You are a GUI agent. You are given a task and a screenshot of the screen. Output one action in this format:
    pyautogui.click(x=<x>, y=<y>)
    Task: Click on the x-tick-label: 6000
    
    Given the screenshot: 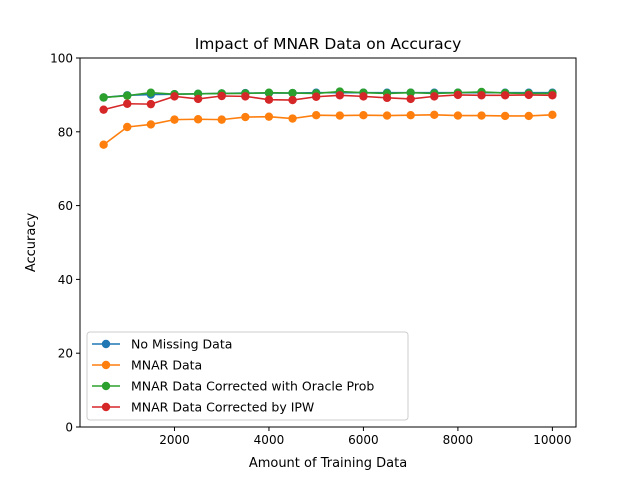 What is the action you would take?
    pyautogui.click(x=363, y=440)
    